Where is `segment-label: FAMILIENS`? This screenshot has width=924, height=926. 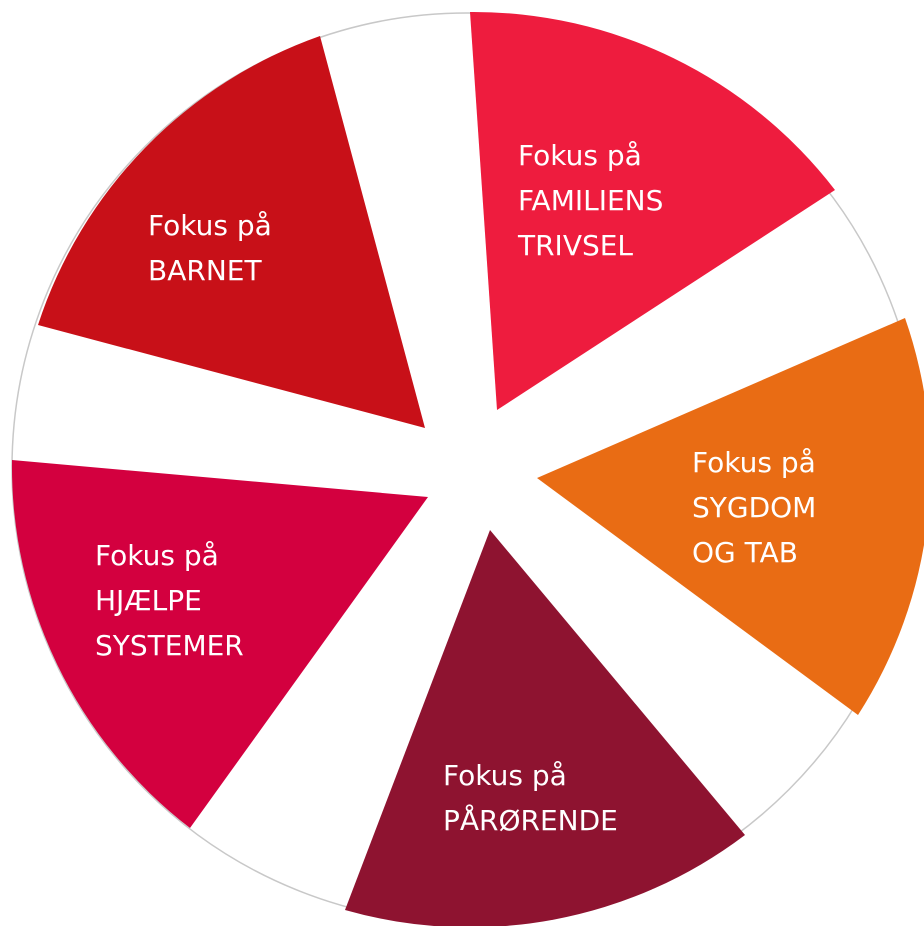
segment-label: FAMILIENS is located at coordinates (590, 200).